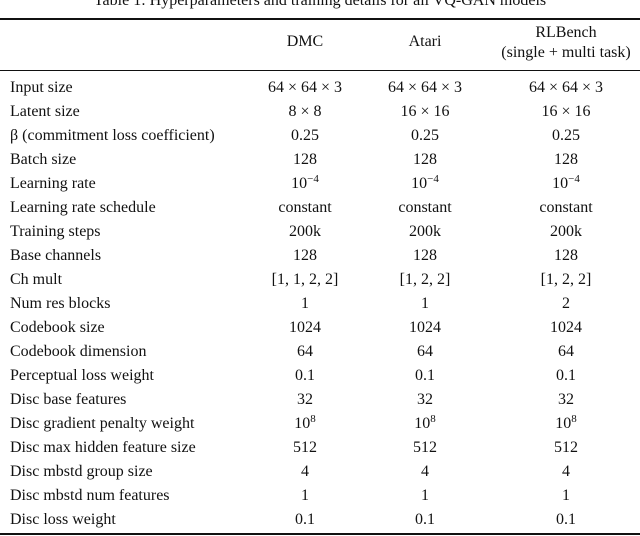  I want to click on row-label: Base channels, so click(56, 255).